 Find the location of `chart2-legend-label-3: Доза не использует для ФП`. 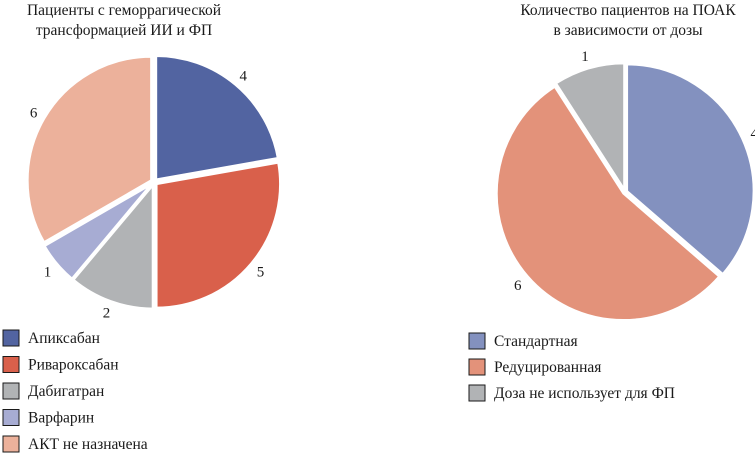

chart2-legend-label-3: Доза не использует для ФП is located at coordinates (584, 393).